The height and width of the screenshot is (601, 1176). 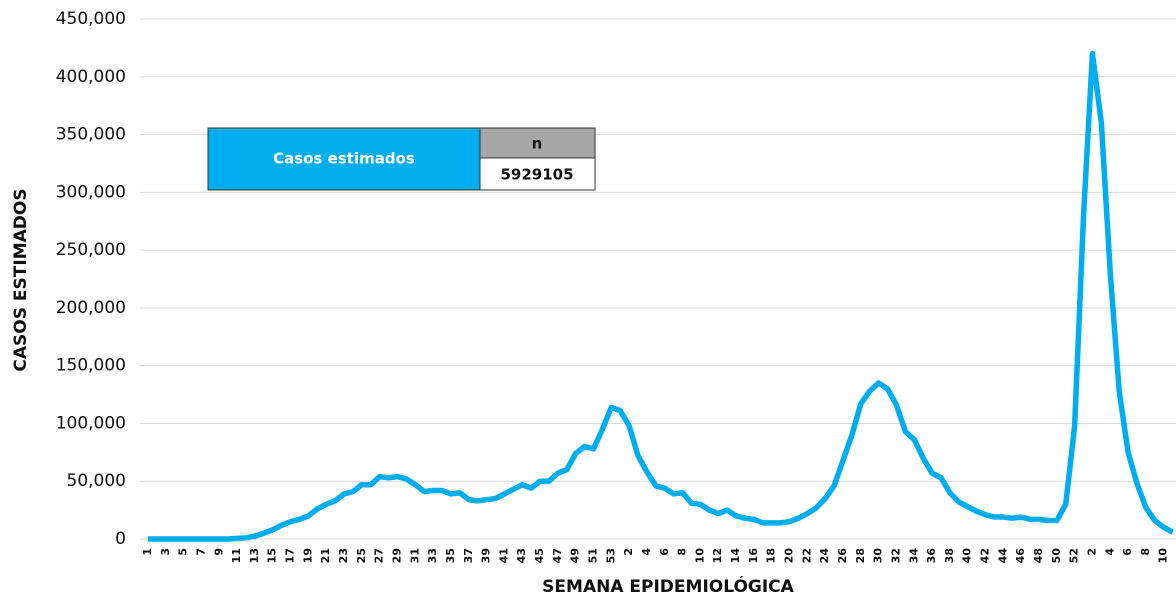 What do you see at coordinates (860, 555) in the screenshot?
I see `x-tick-label: 28` at bounding box center [860, 555].